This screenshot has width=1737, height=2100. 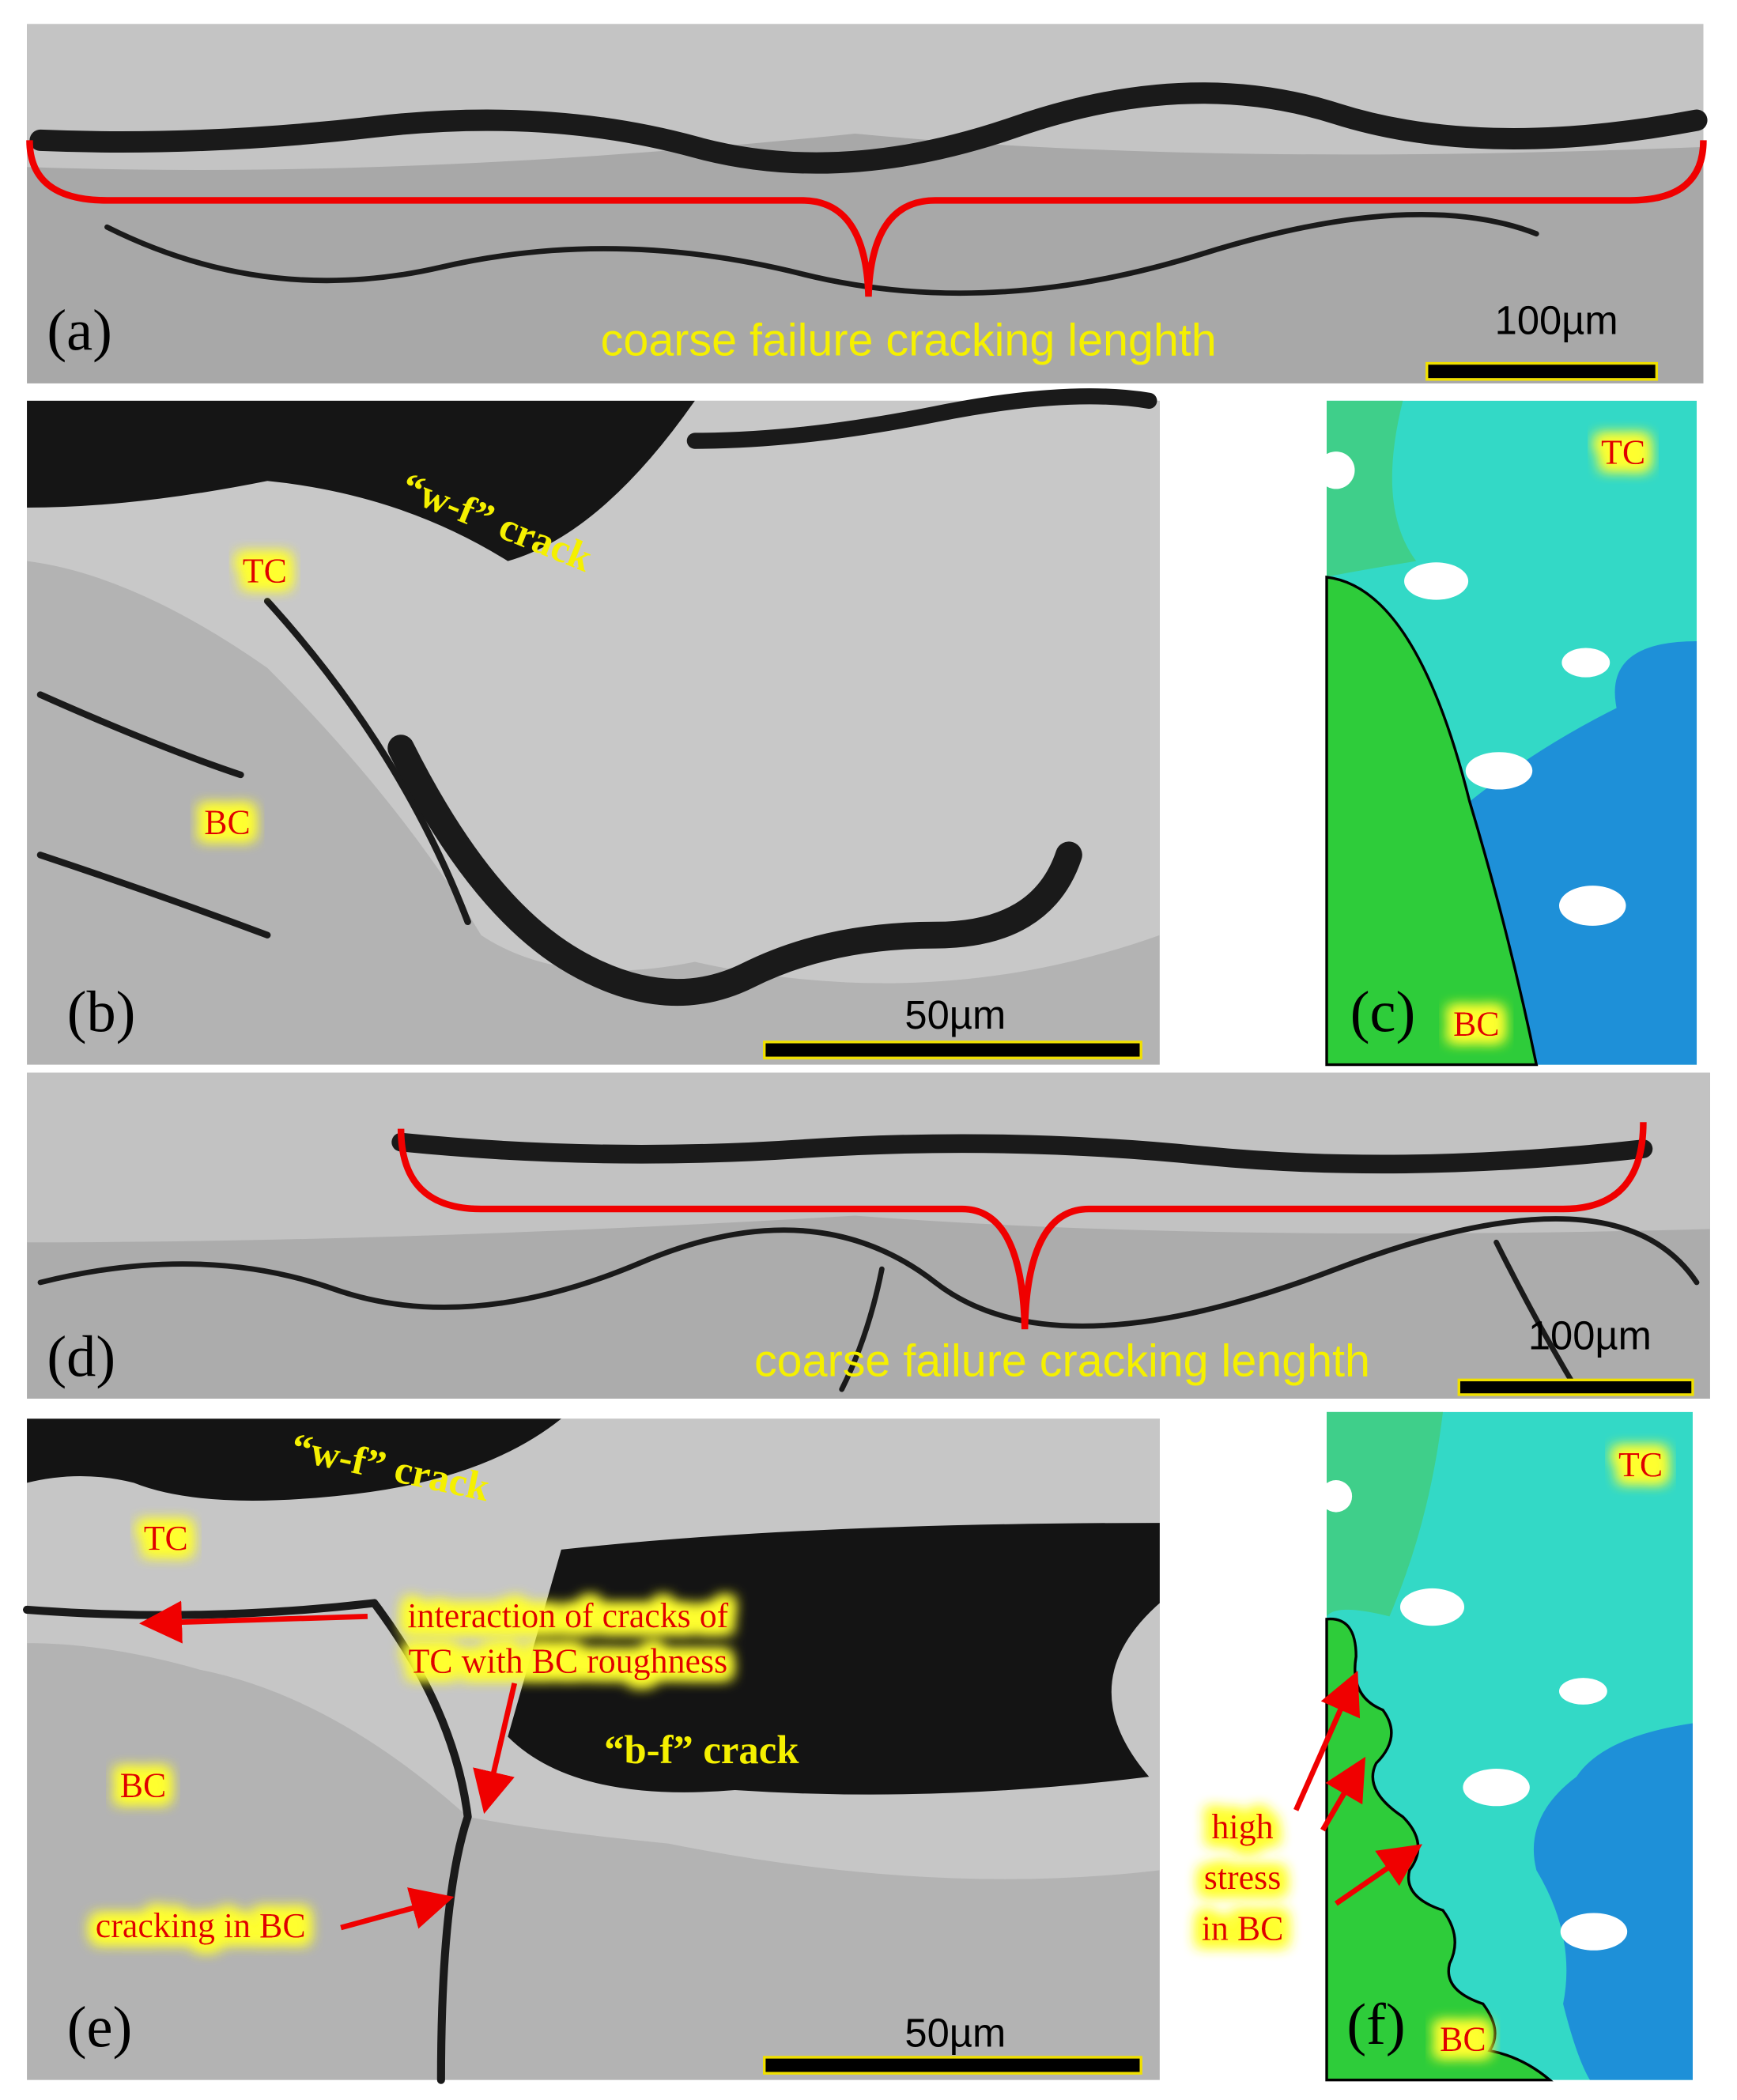 What do you see at coordinates (702, 1750) in the screenshot?
I see `crack-label: “b-f” crack` at bounding box center [702, 1750].